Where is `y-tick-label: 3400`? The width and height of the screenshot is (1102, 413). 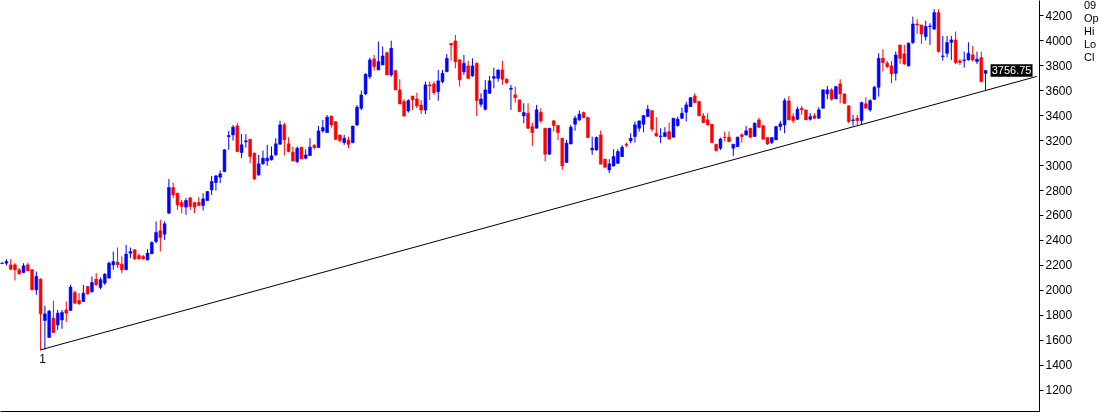
y-tick-label: 3400 is located at coordinates (1059, 115).